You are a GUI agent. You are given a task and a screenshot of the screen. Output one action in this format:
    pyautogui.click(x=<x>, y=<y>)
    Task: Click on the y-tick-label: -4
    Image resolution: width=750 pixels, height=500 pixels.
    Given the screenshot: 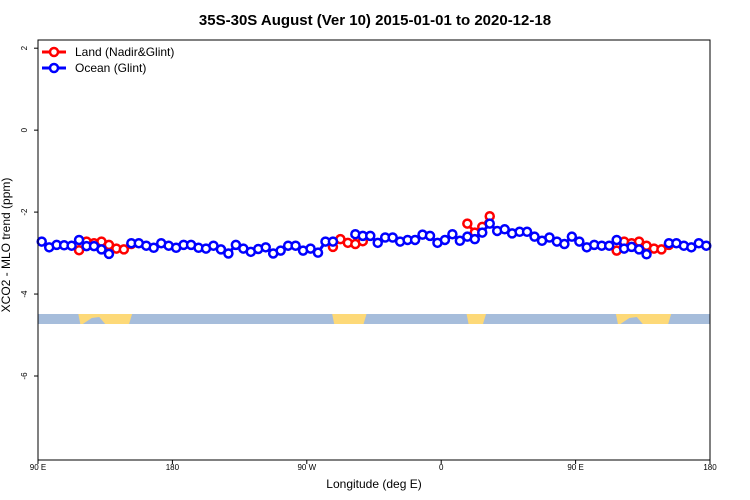 What is the action you would take?
    pyautogui.click(x=24, y=294)
    